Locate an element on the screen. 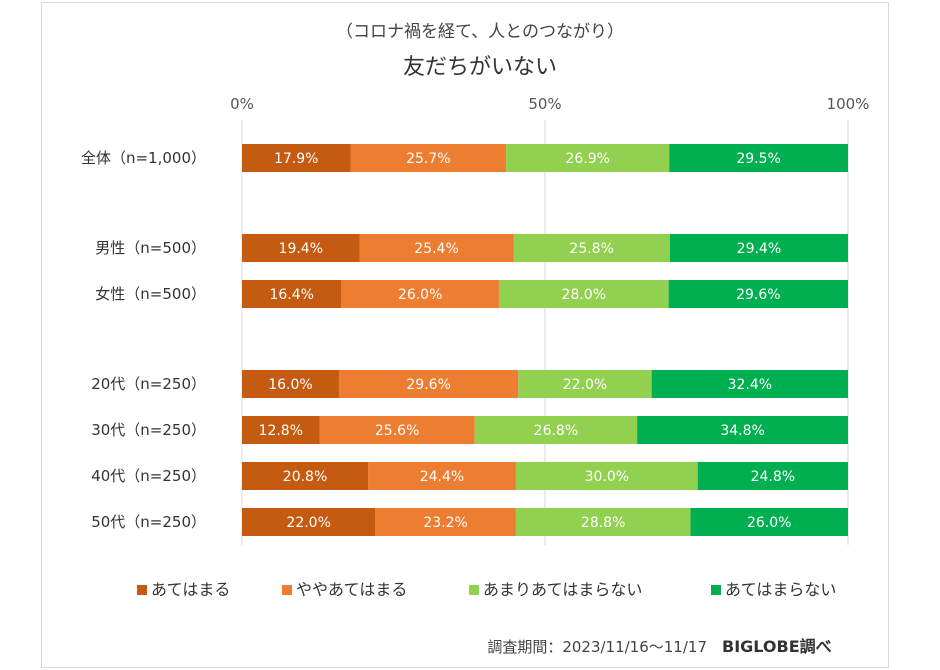 This screenshot has height=670, width=940. legend-label: あてはまらない is located at coordinates (780, 589).